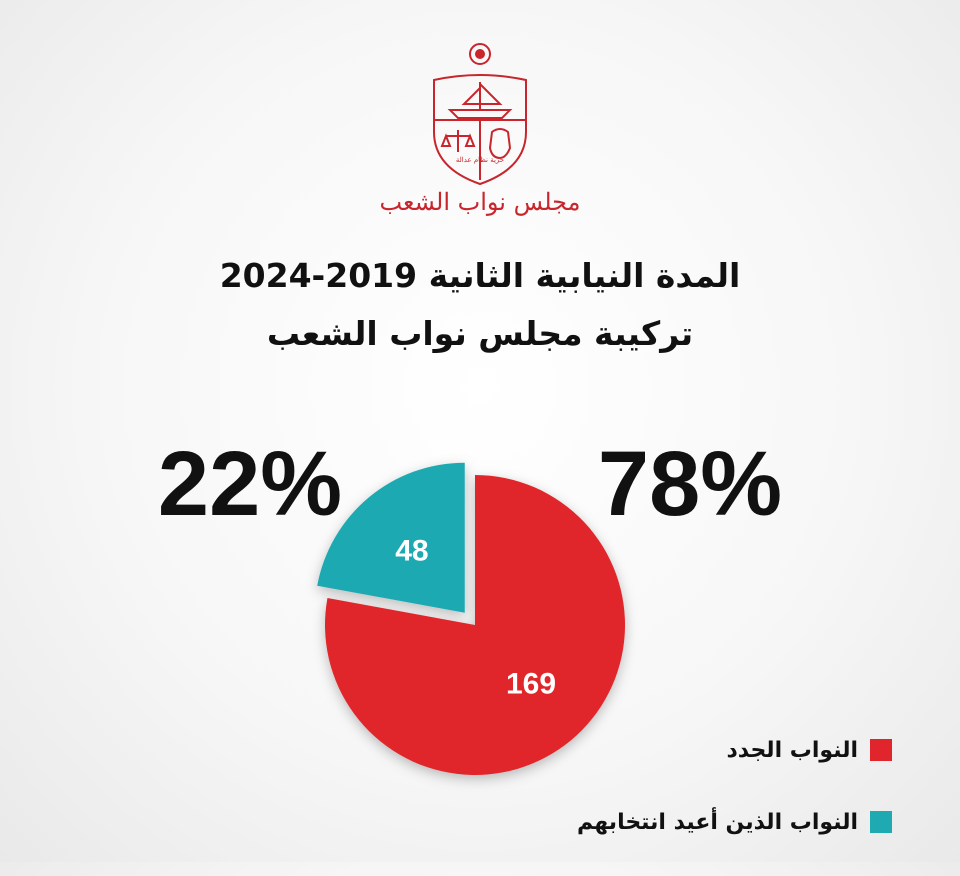  Describe the element at coordinates (690, 484) in the screenshot. I see `percent-label-new: 78%` at that location.